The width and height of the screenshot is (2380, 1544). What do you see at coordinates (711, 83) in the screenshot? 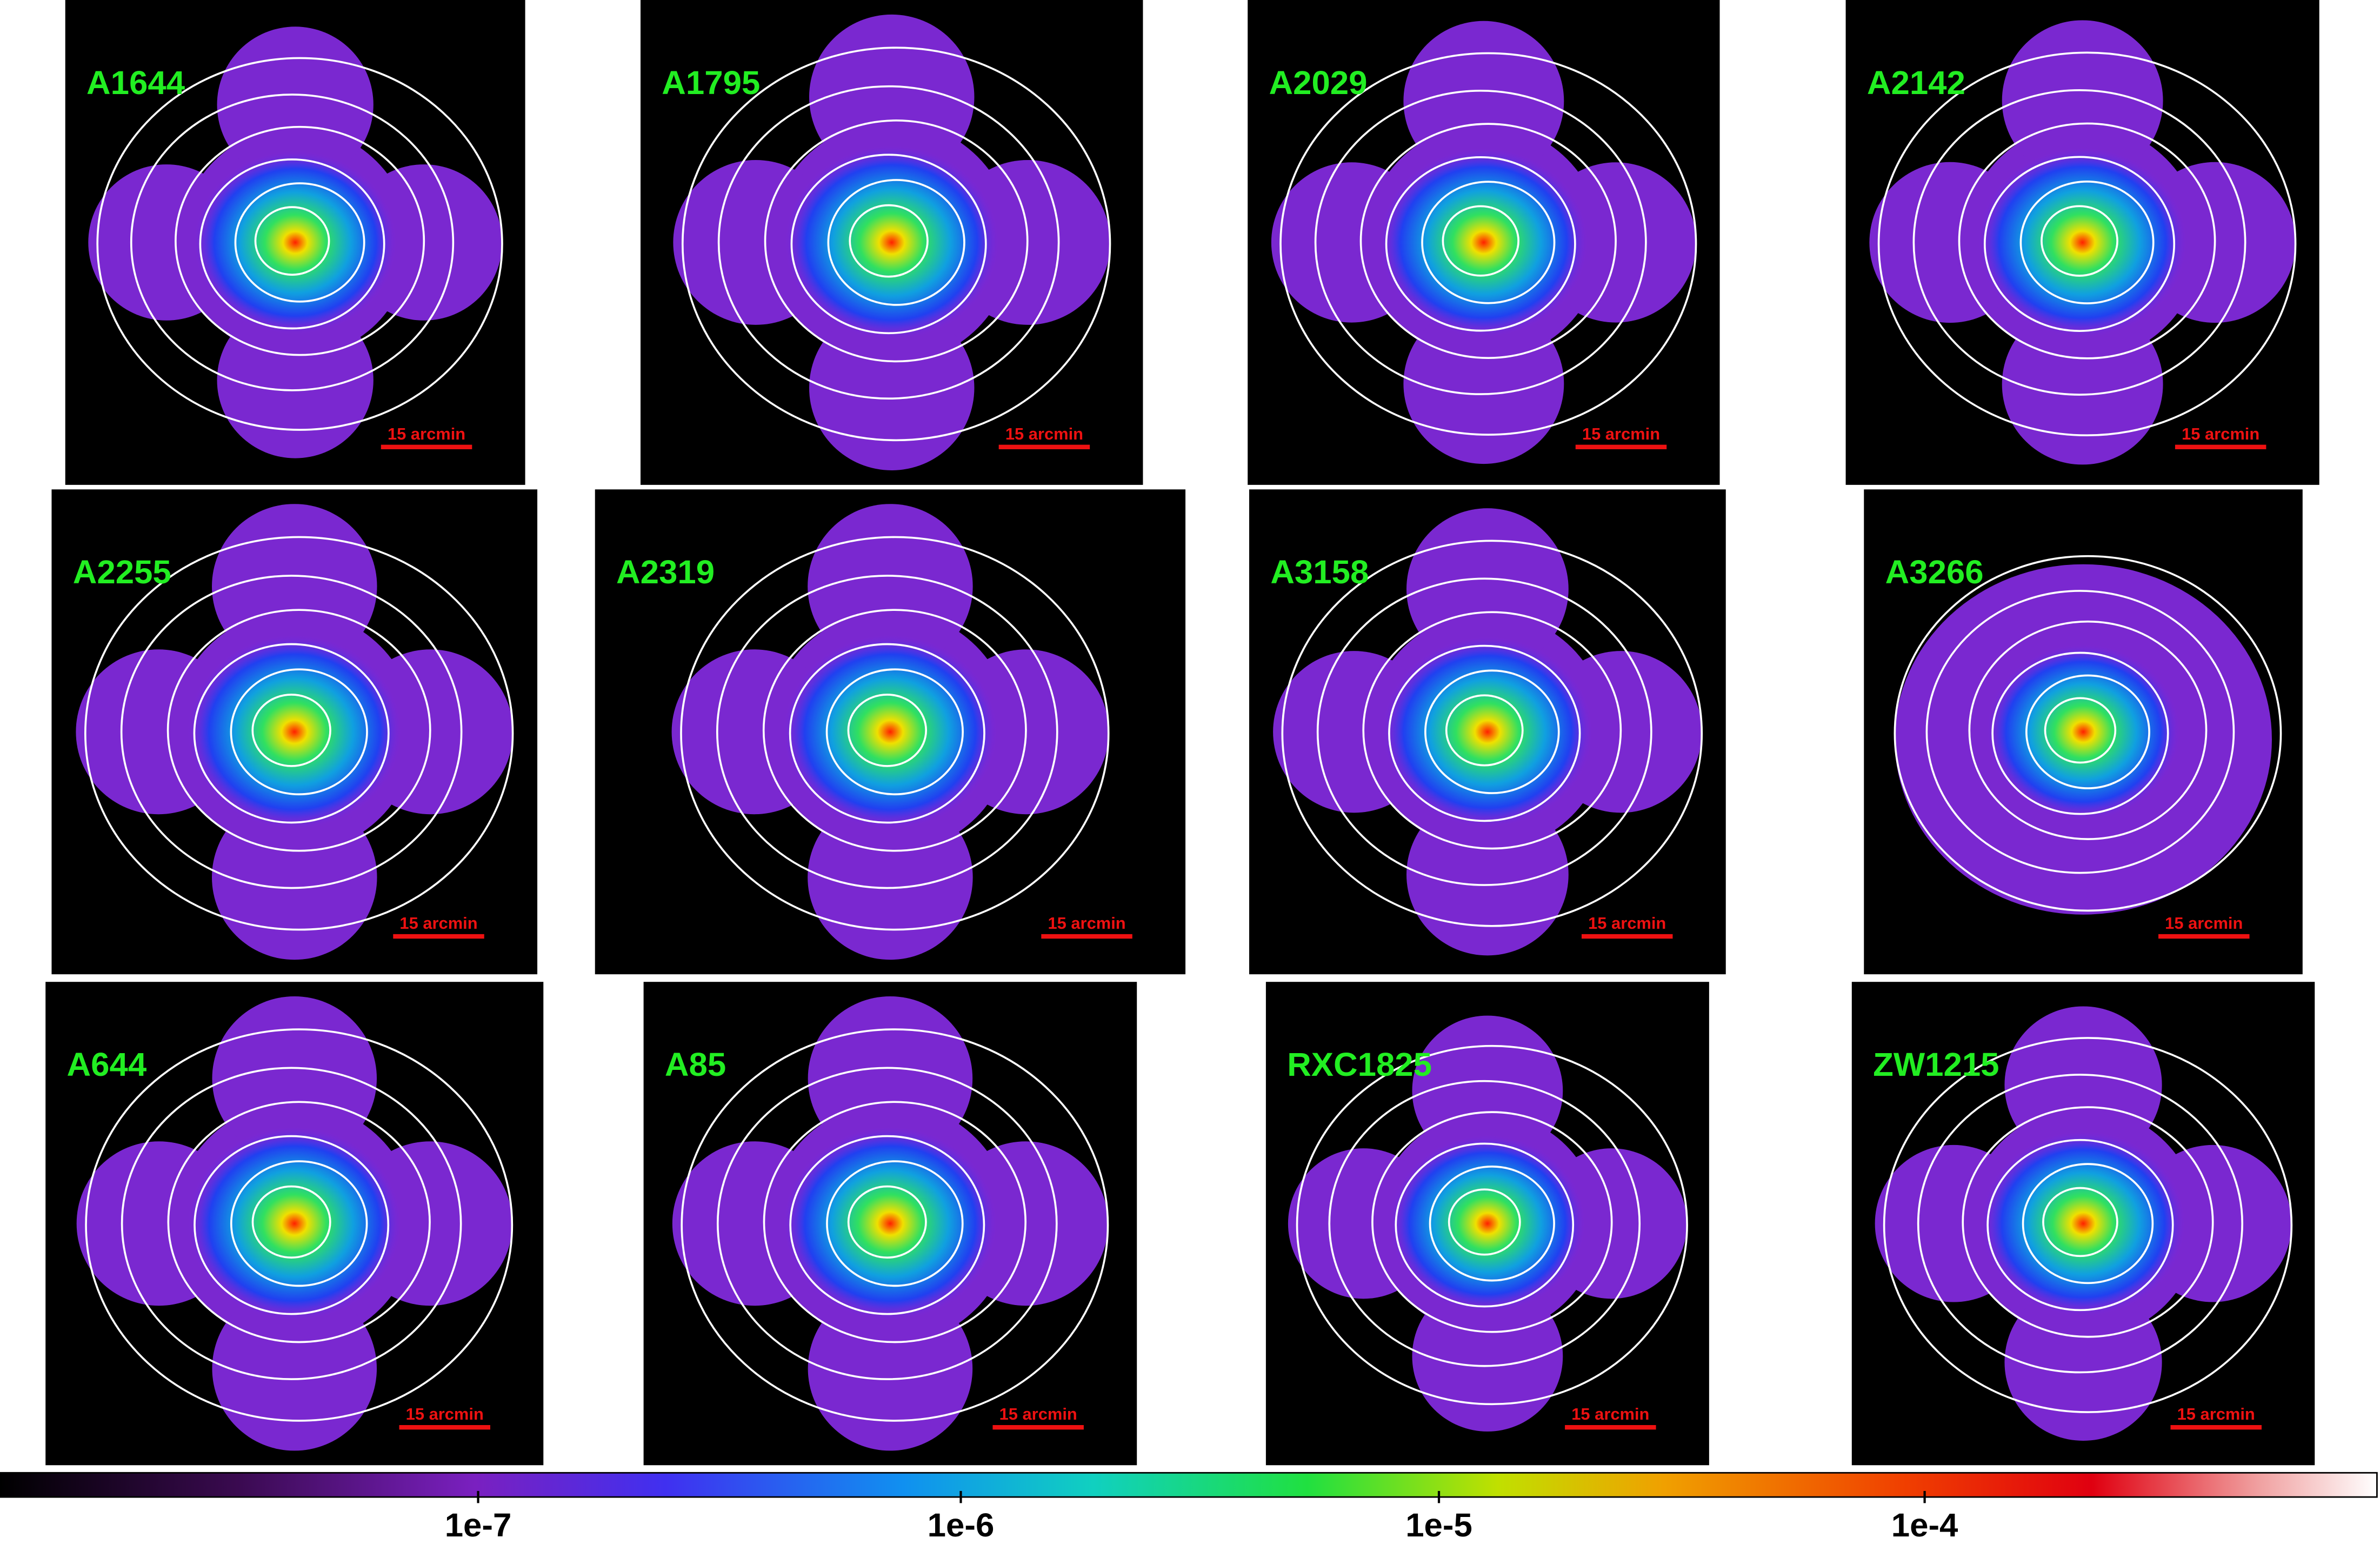
I see `cluster-name: A1795` at bounding box center [711, 83].